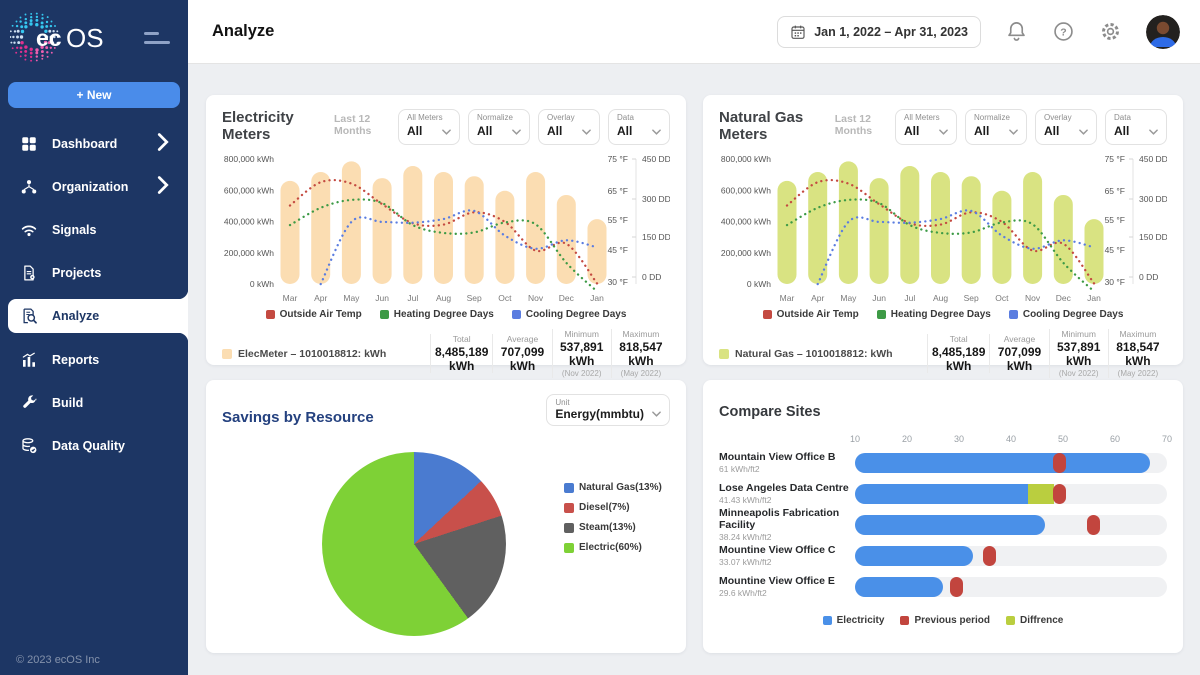 The width and height of the screenshot is (1200, 675). What do you see at coordinates (1110, 31) in the screenshot?
I see `gear-icon` at bounding box center [1110, 31].